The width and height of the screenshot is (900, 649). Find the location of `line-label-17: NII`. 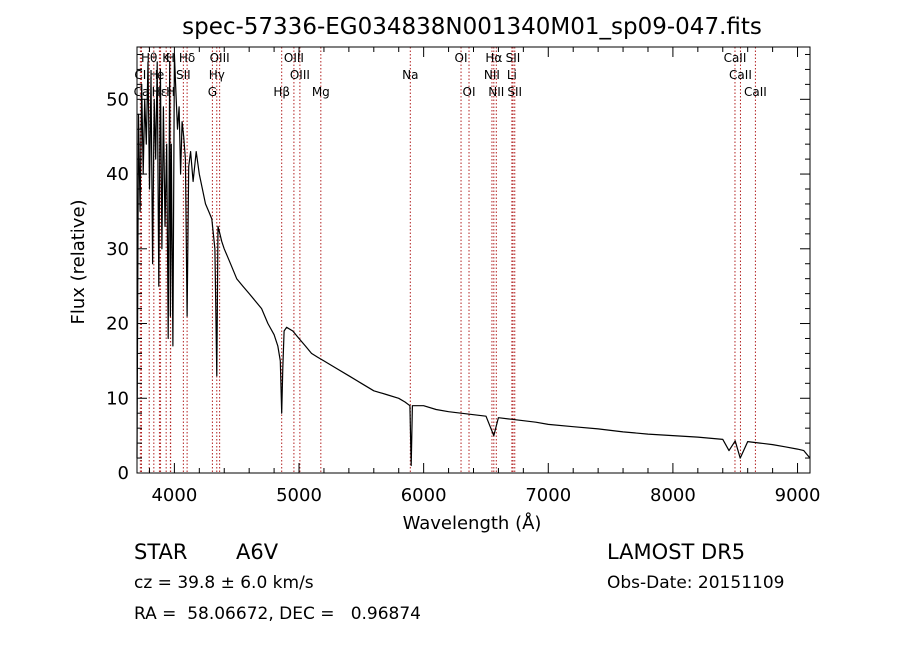

line-label-17: NII is located at coordinates (492, 75).